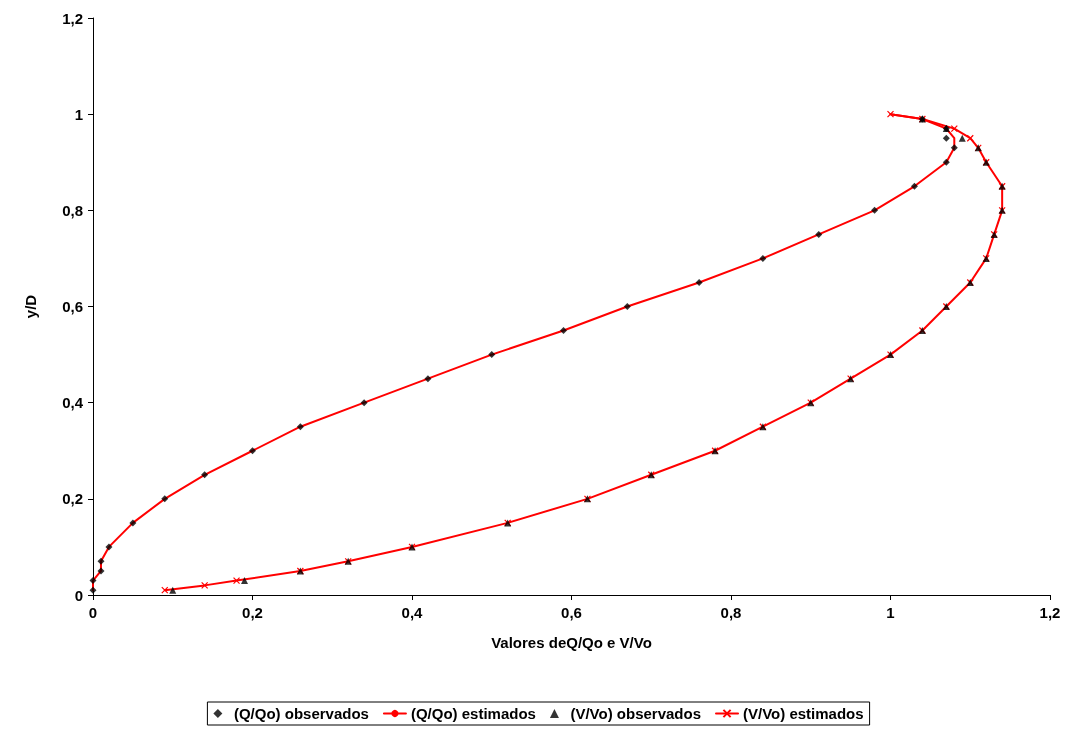 This screenshot has width=1077, height=731. I want to click on y-tick-label: 1, so click(78, 114).